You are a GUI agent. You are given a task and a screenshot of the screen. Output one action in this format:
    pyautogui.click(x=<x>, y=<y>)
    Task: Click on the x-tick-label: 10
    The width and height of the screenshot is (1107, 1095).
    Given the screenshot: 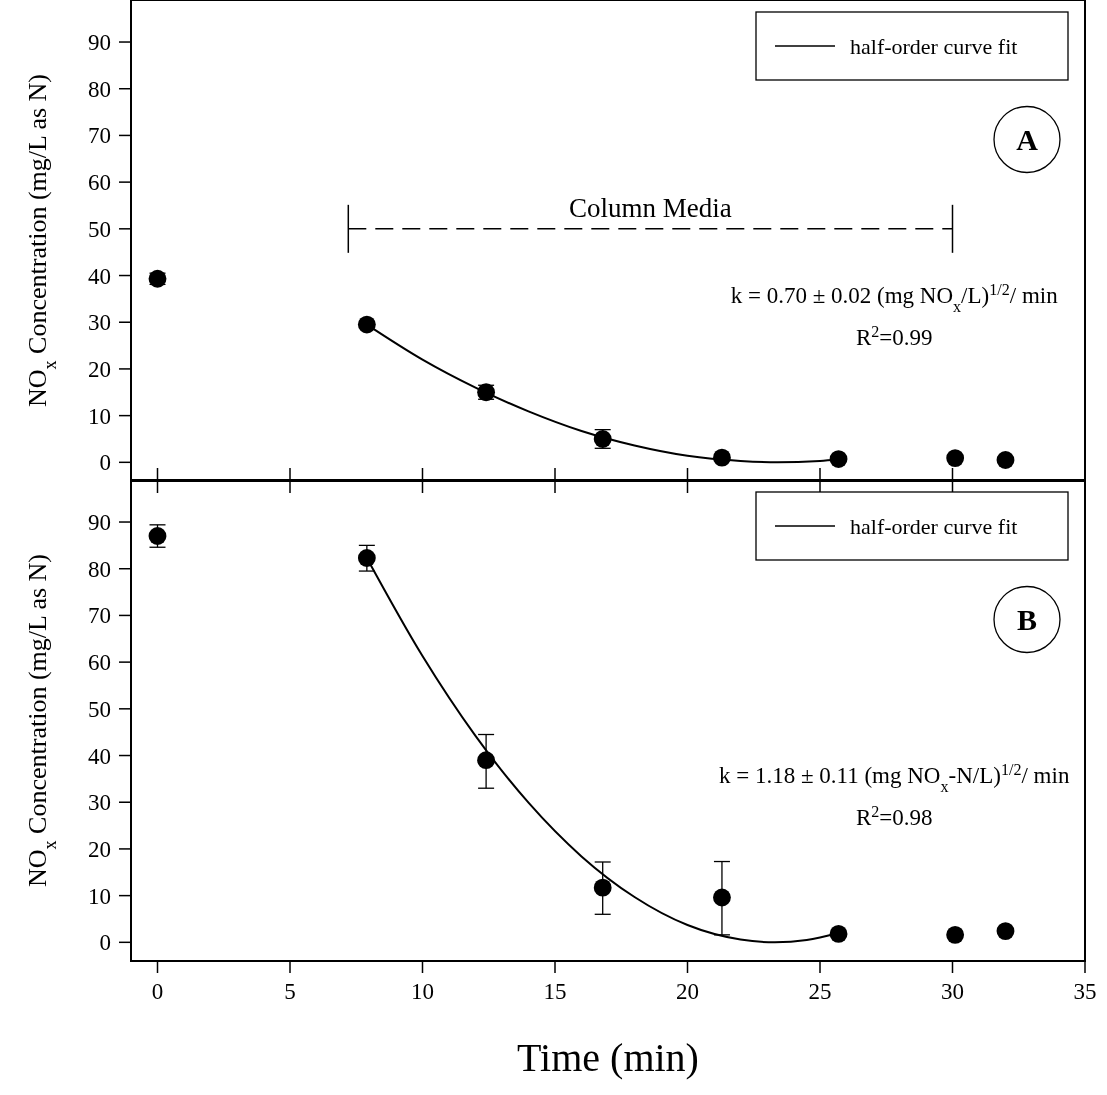 What is the action you would take?
    pyautogui.click(x=422, y=991)
    